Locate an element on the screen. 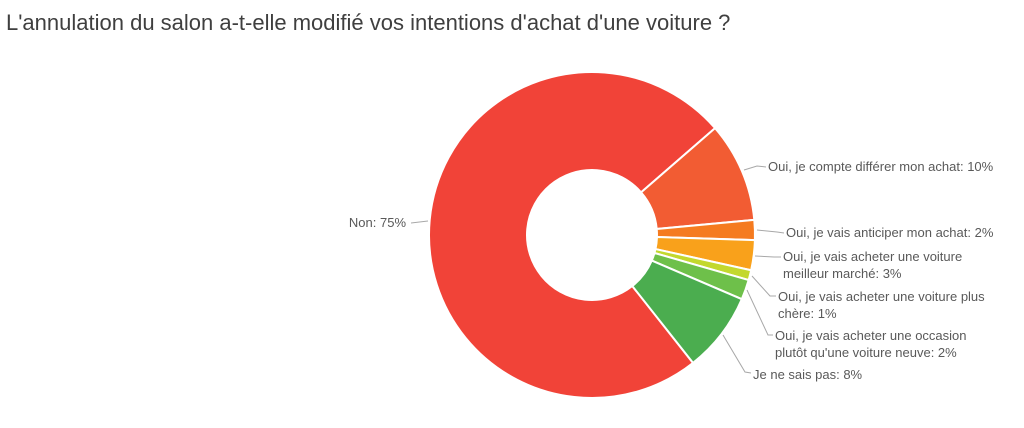 The width and height of the screenshot is (1024, 428). slice-label-text: Oui, je compte différer mon achat: 10% is located at coordinates (881, 166).